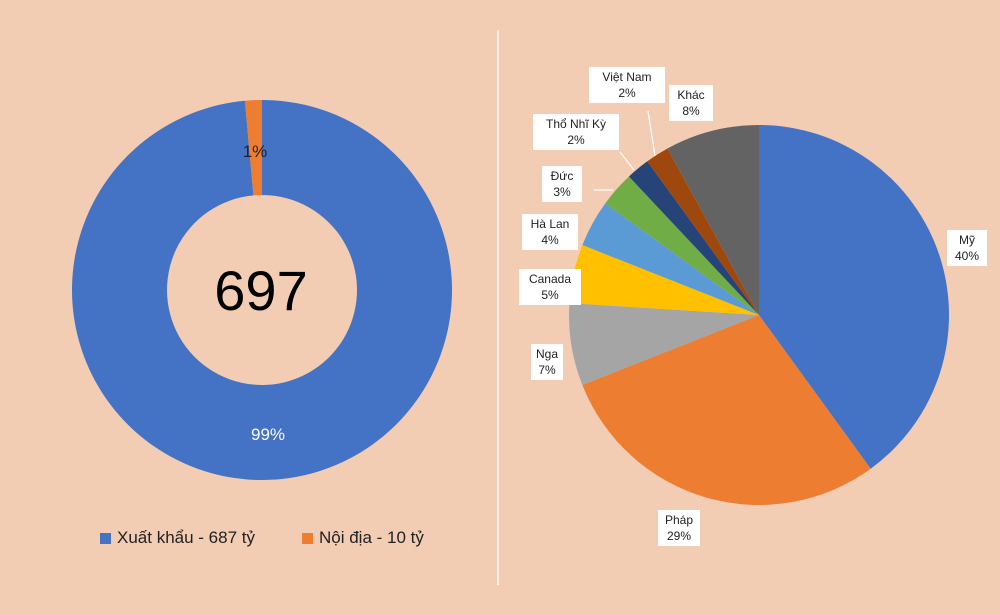 The width and height of the screenshot is (1000, 615). I want to click on donut-center-label: 697, so click(260, 290).